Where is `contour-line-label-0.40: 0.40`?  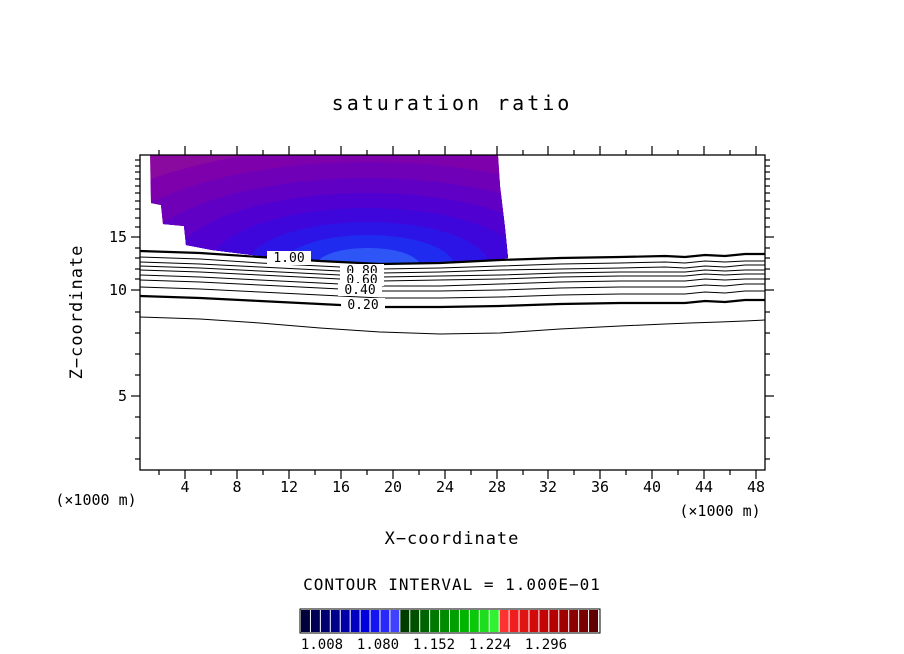
contour-line-label-0.40: 0.40 is located at coordinates (360, 290).